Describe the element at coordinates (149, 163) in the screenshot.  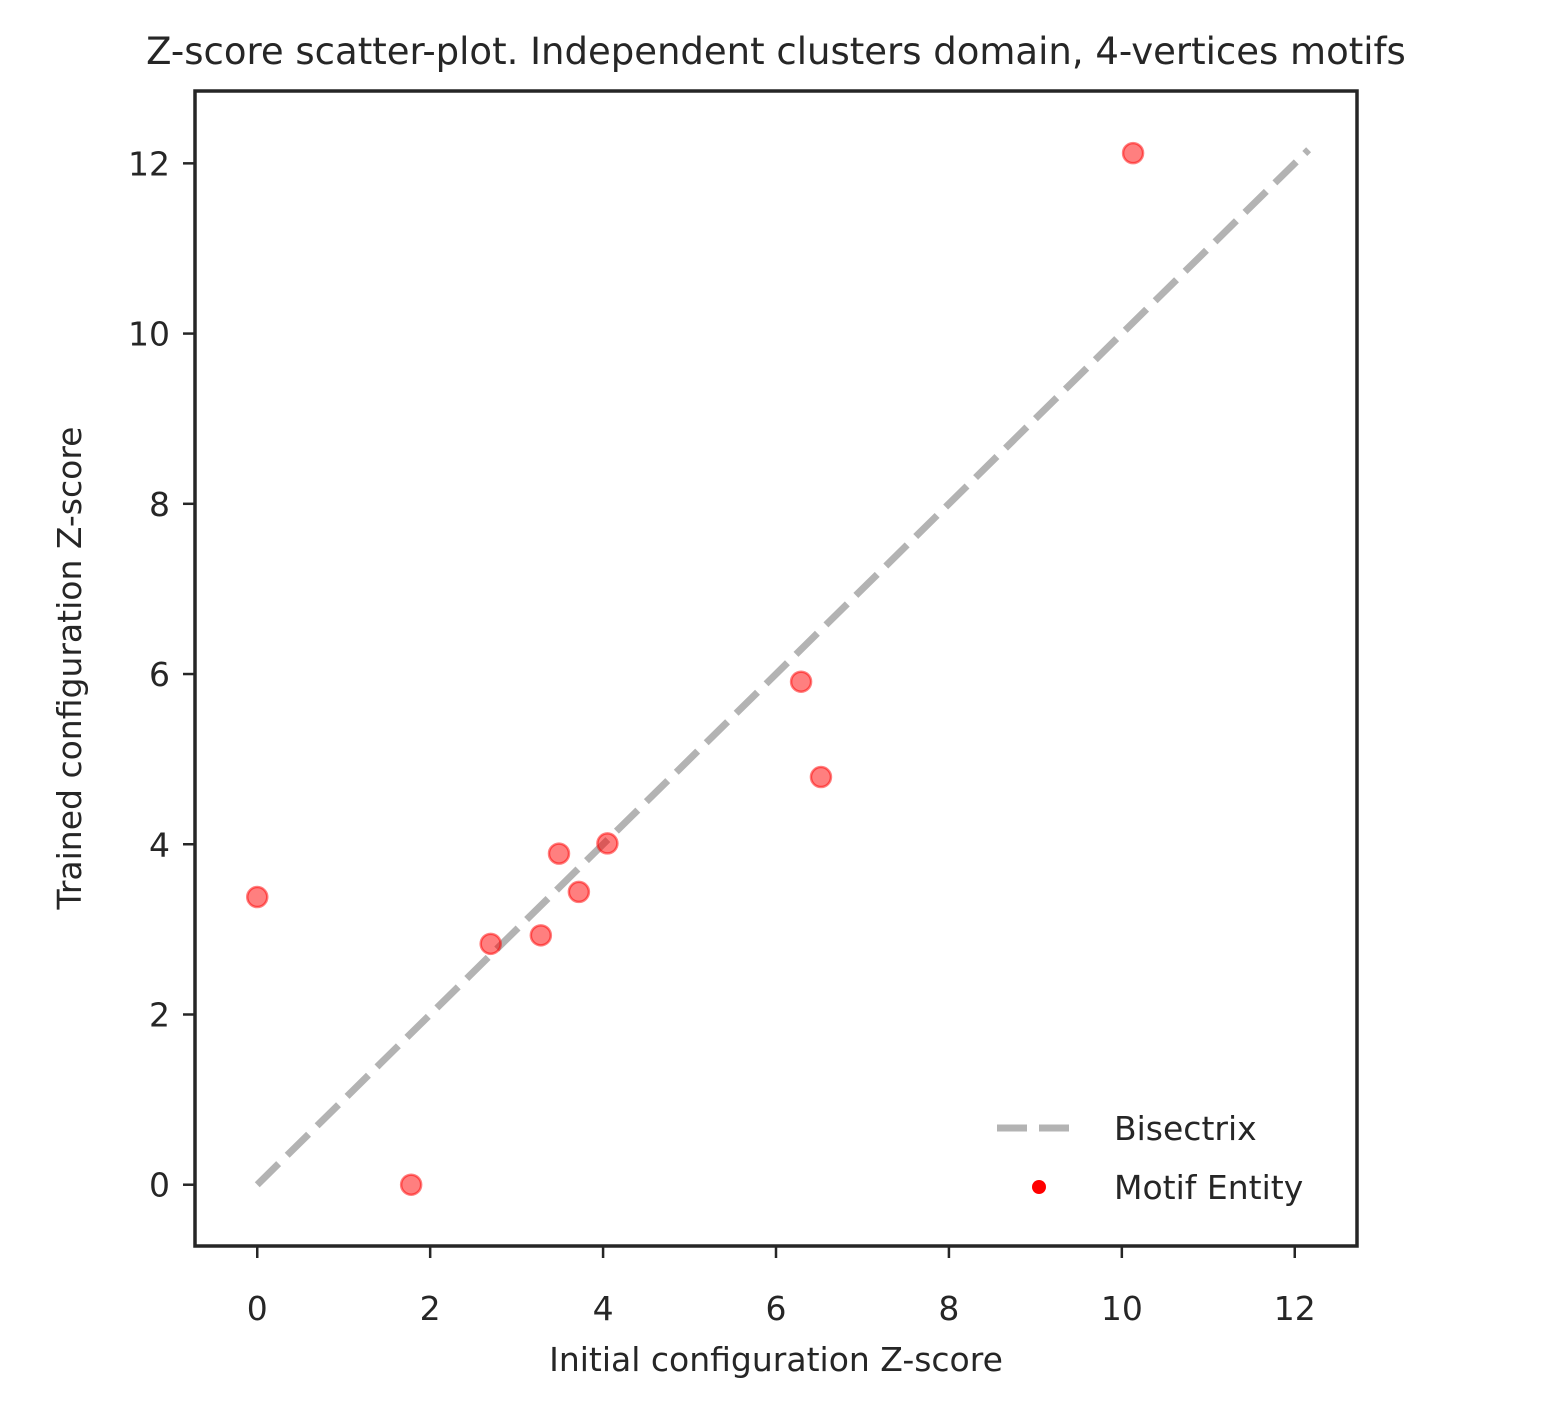
I see `y-tick-label: 12` at that location.